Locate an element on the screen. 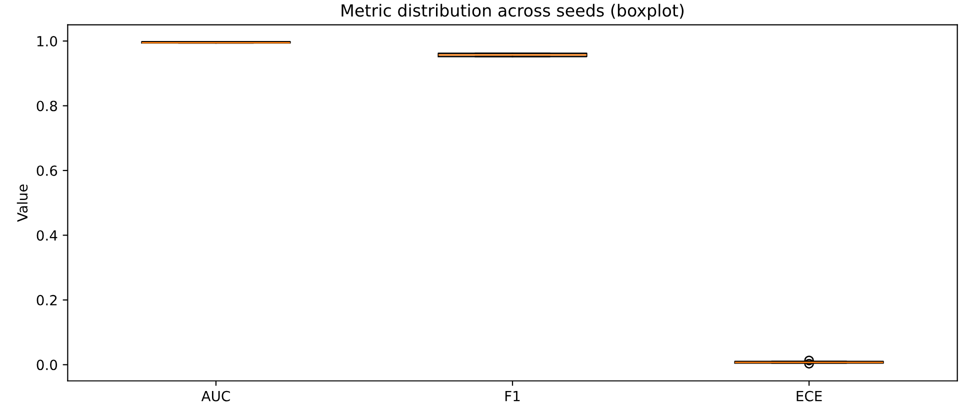  x-tick-label: AUC is located at coordinates (215, 396).